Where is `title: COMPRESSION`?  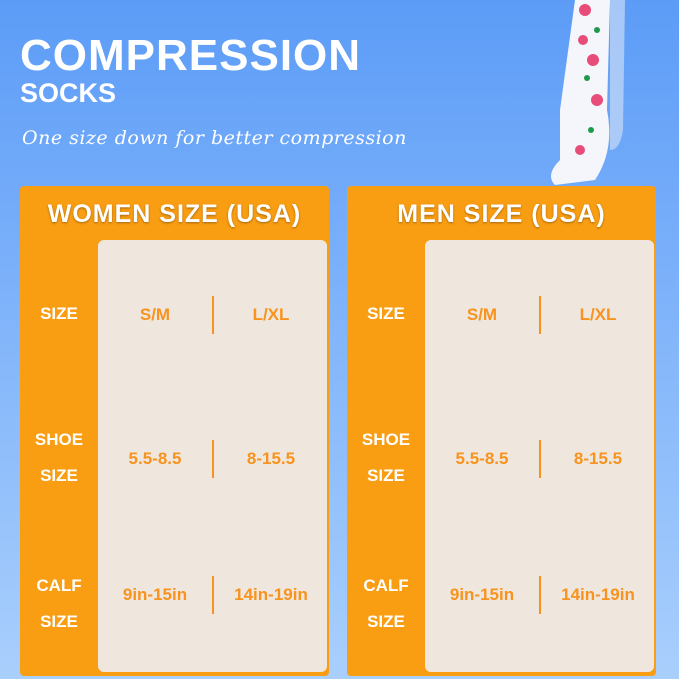 title: COMPRESSION is located at coordinates (191, 55).